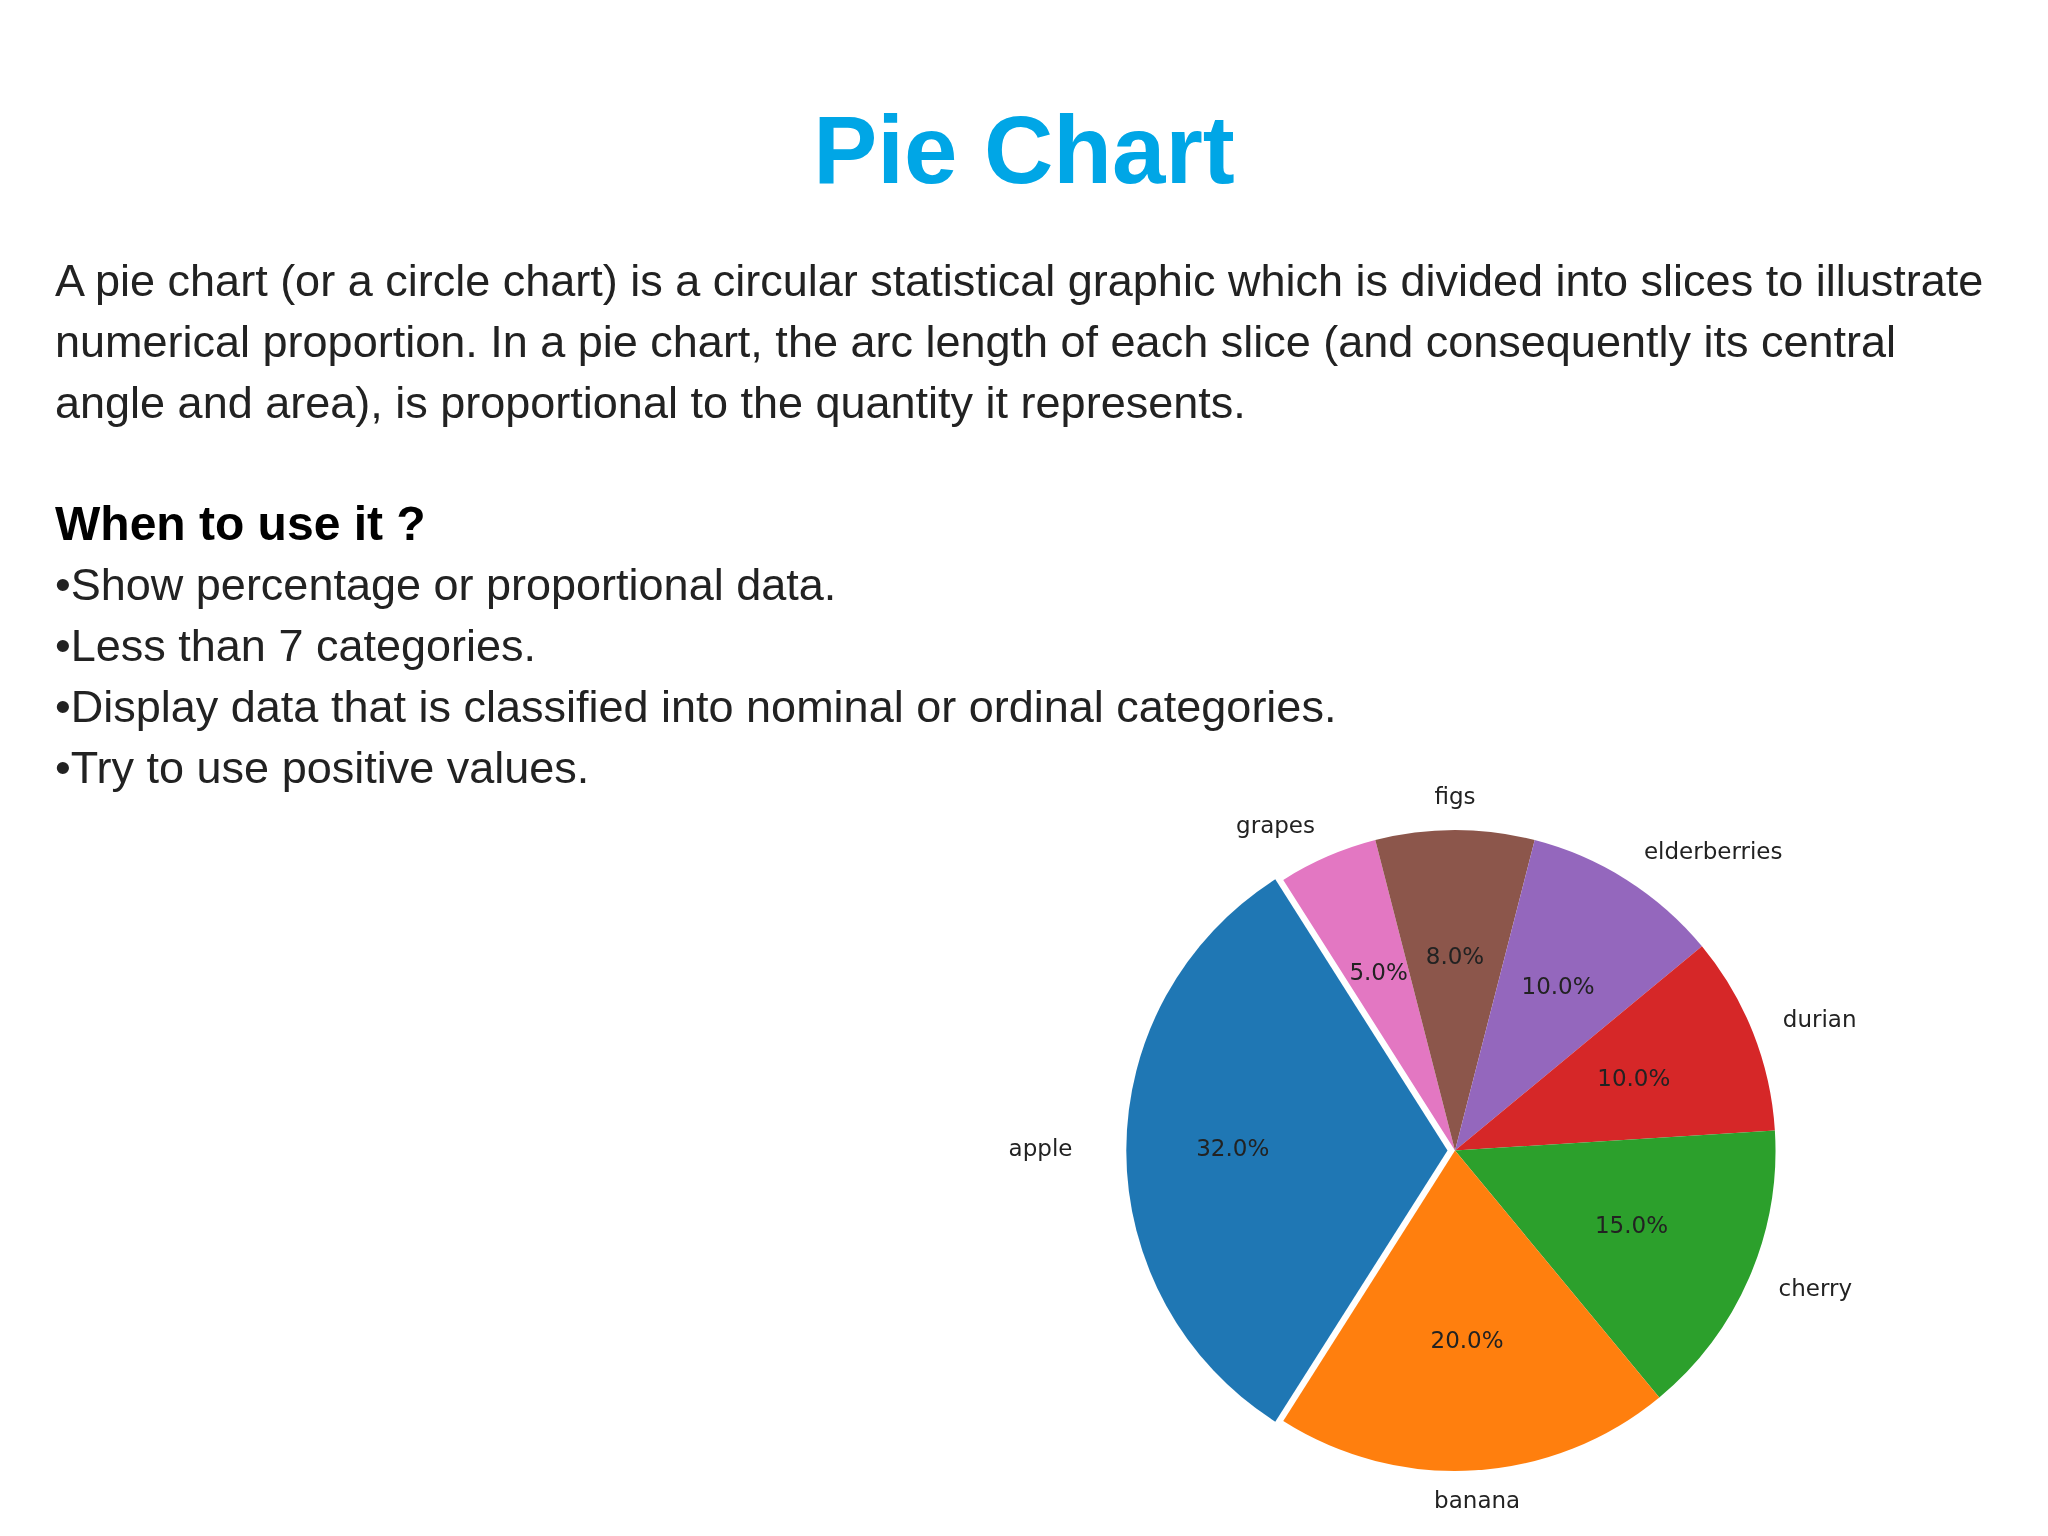 Image resolution: width=2048 pixels, height=1536 pixels. Describe the element at coordinates (446, 585) in the screenshot. I see `text: •Show percentage or proportional data.` at that location.